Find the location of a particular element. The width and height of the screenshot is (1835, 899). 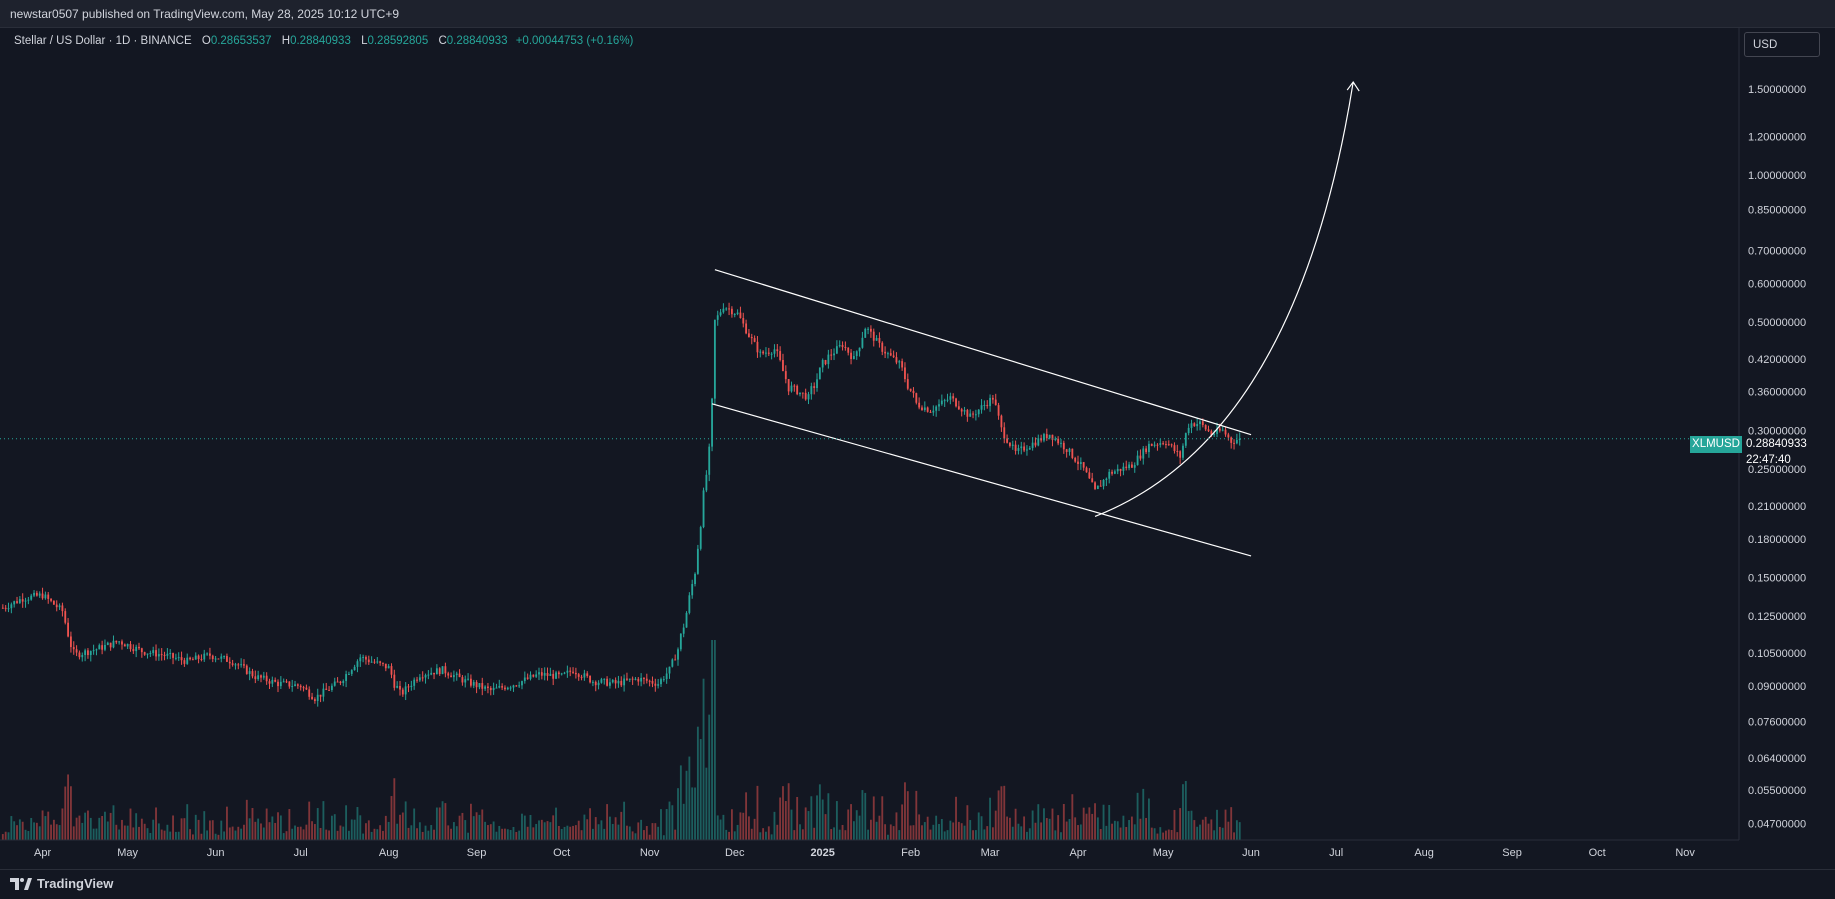

change-value: +0.00044753 (+0.16%) is located at coordinates (574, 41).